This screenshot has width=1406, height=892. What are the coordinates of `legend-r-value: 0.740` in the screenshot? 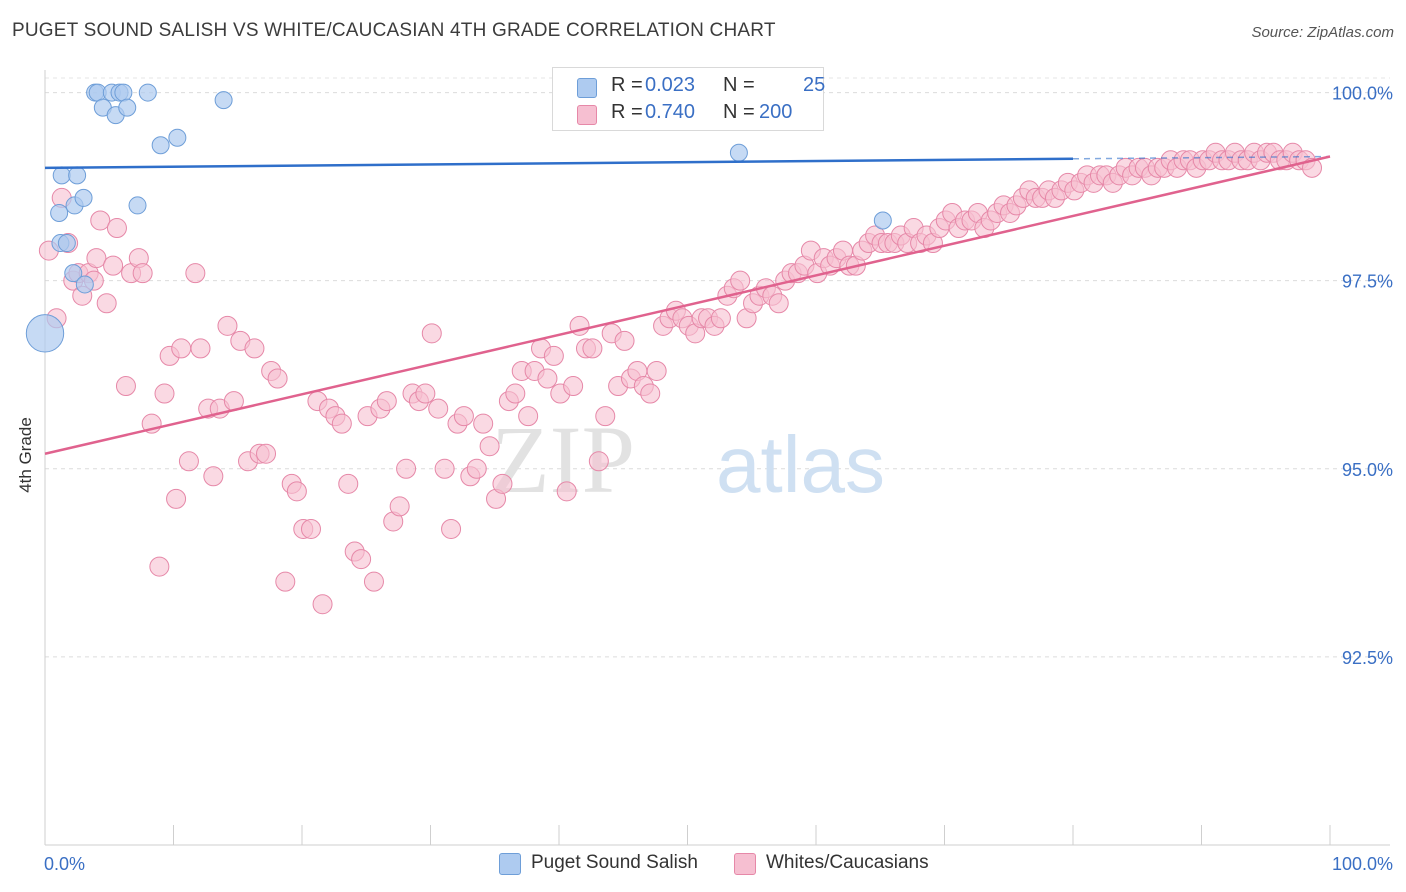 It's located at (670, 112).